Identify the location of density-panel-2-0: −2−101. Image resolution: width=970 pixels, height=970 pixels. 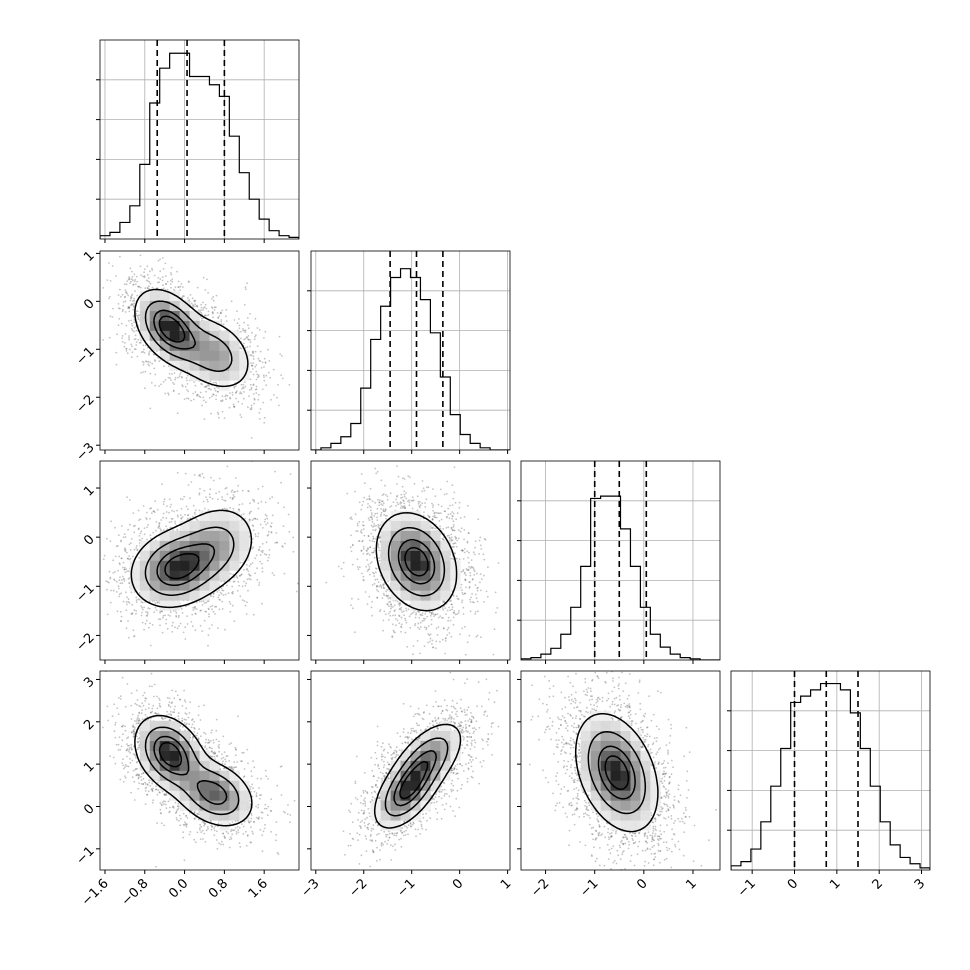
(185, 562).